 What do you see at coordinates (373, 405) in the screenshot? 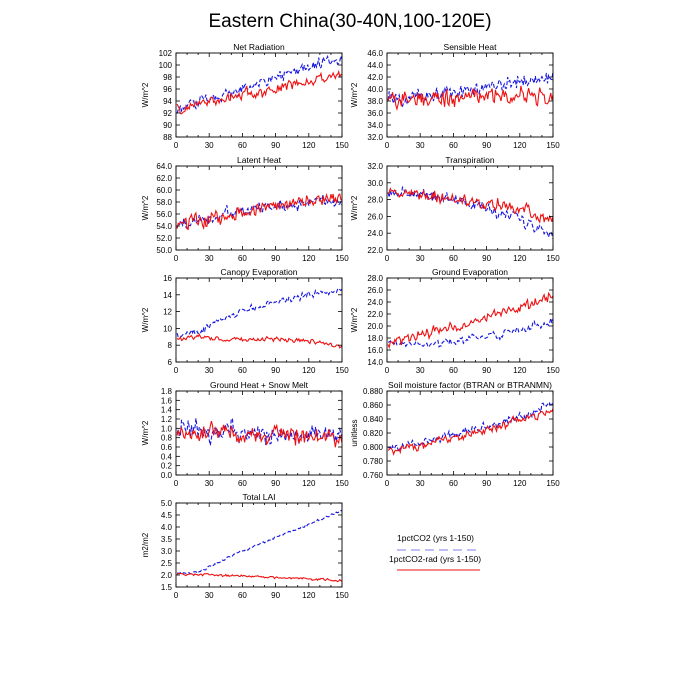
I see `y-tick-label: 0.860` at bounding box center [373, 405].